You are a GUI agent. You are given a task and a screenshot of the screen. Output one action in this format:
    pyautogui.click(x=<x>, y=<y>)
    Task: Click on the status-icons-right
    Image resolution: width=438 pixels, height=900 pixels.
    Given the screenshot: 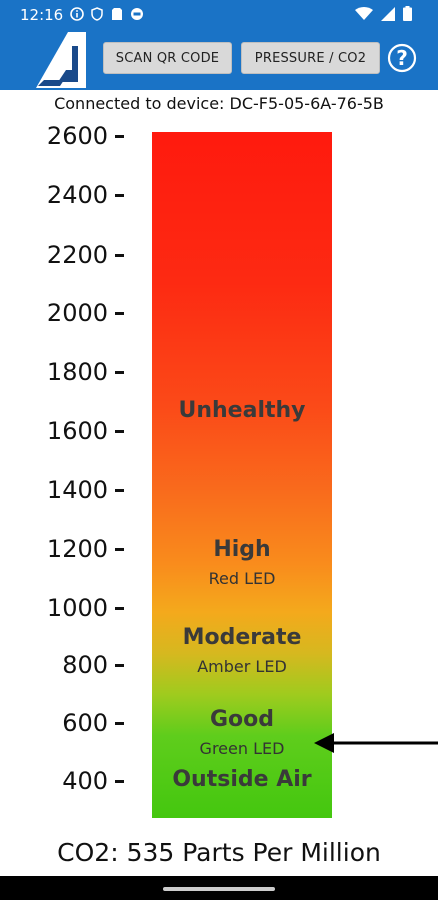 What is the action you would take?
    pyautogui.click(x=383, y=13)
    